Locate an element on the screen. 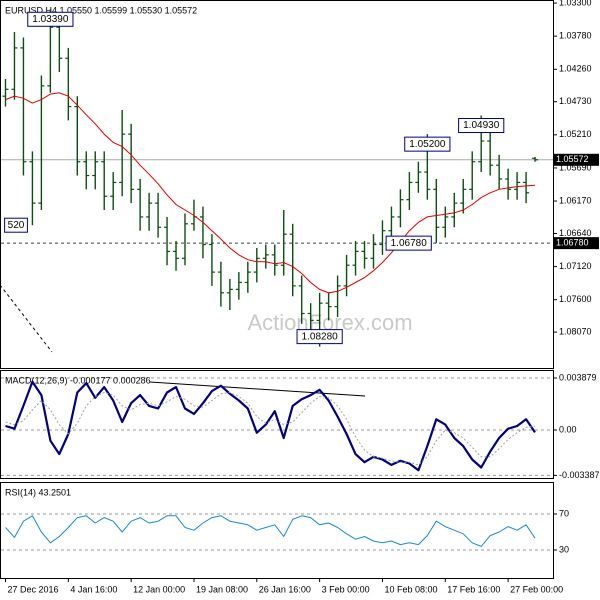  y-tick-label: 1.08070 is located at coordinates (575, 332).